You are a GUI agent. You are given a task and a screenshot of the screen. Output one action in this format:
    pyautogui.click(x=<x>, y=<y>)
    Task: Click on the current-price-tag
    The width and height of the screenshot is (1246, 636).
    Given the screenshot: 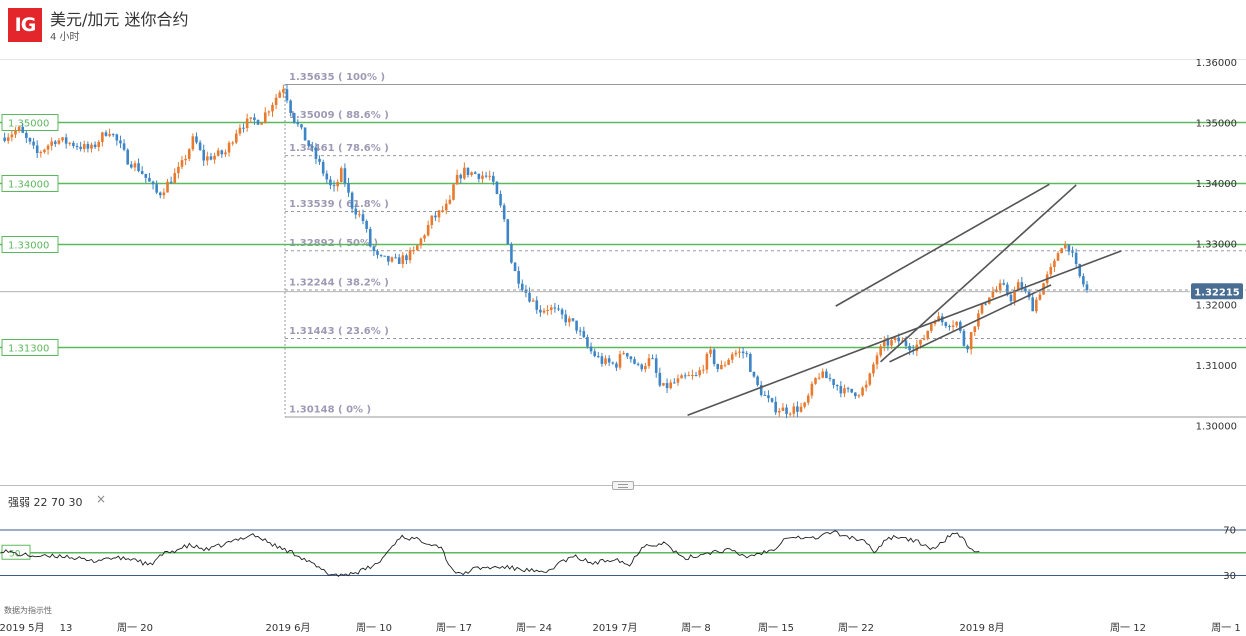 What is the action you would take?
    pyautogui.click(x=1217, y=291)
    